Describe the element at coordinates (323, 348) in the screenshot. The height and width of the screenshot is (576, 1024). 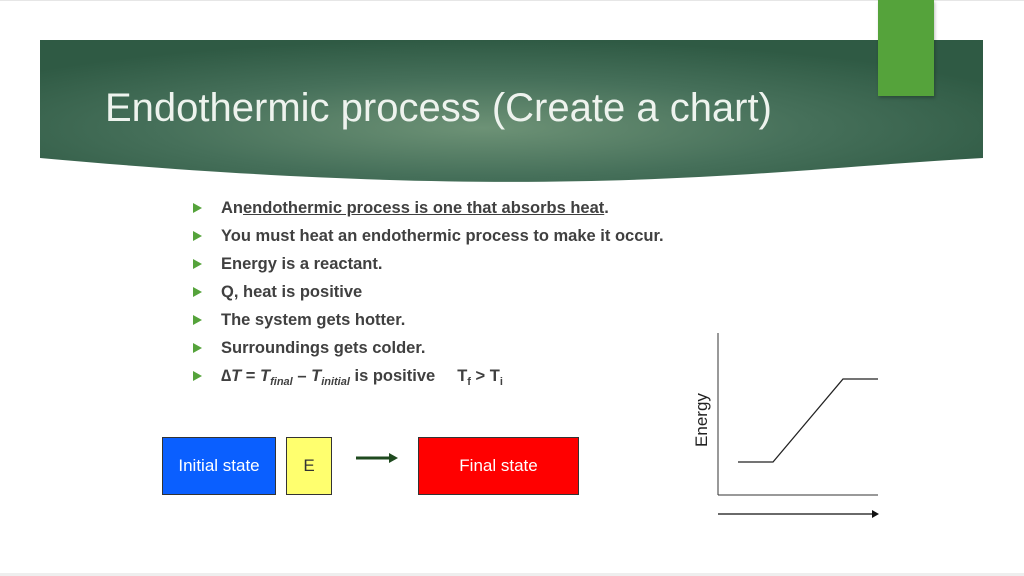
I see `bullet-text: Surroundings gets colder.` at that location.